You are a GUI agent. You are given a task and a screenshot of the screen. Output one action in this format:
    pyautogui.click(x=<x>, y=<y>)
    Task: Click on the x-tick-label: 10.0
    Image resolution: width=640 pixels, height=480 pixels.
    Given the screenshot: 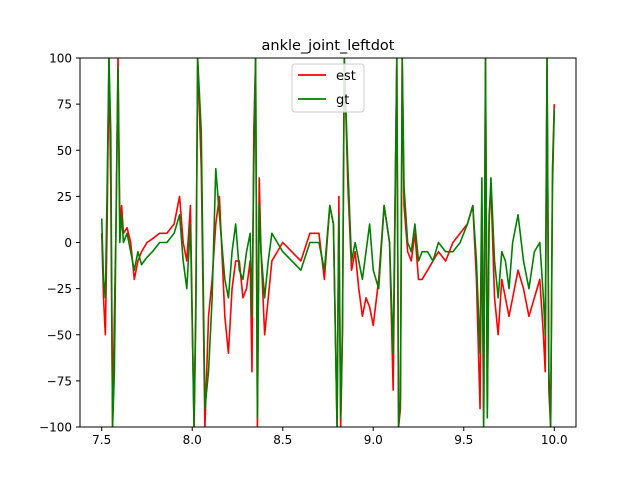 What is the action you would take?
    pyautogui.click(x=554, y=440)
    